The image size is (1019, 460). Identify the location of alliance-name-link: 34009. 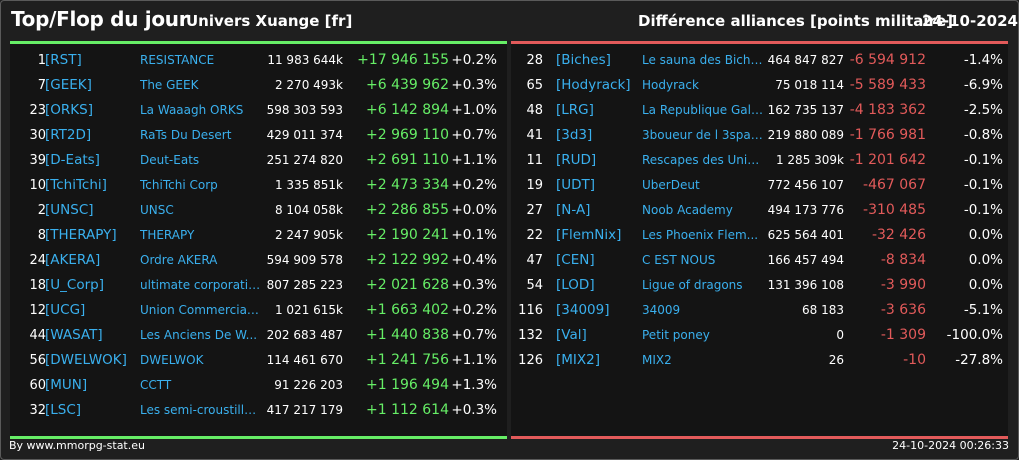
(661, 310).